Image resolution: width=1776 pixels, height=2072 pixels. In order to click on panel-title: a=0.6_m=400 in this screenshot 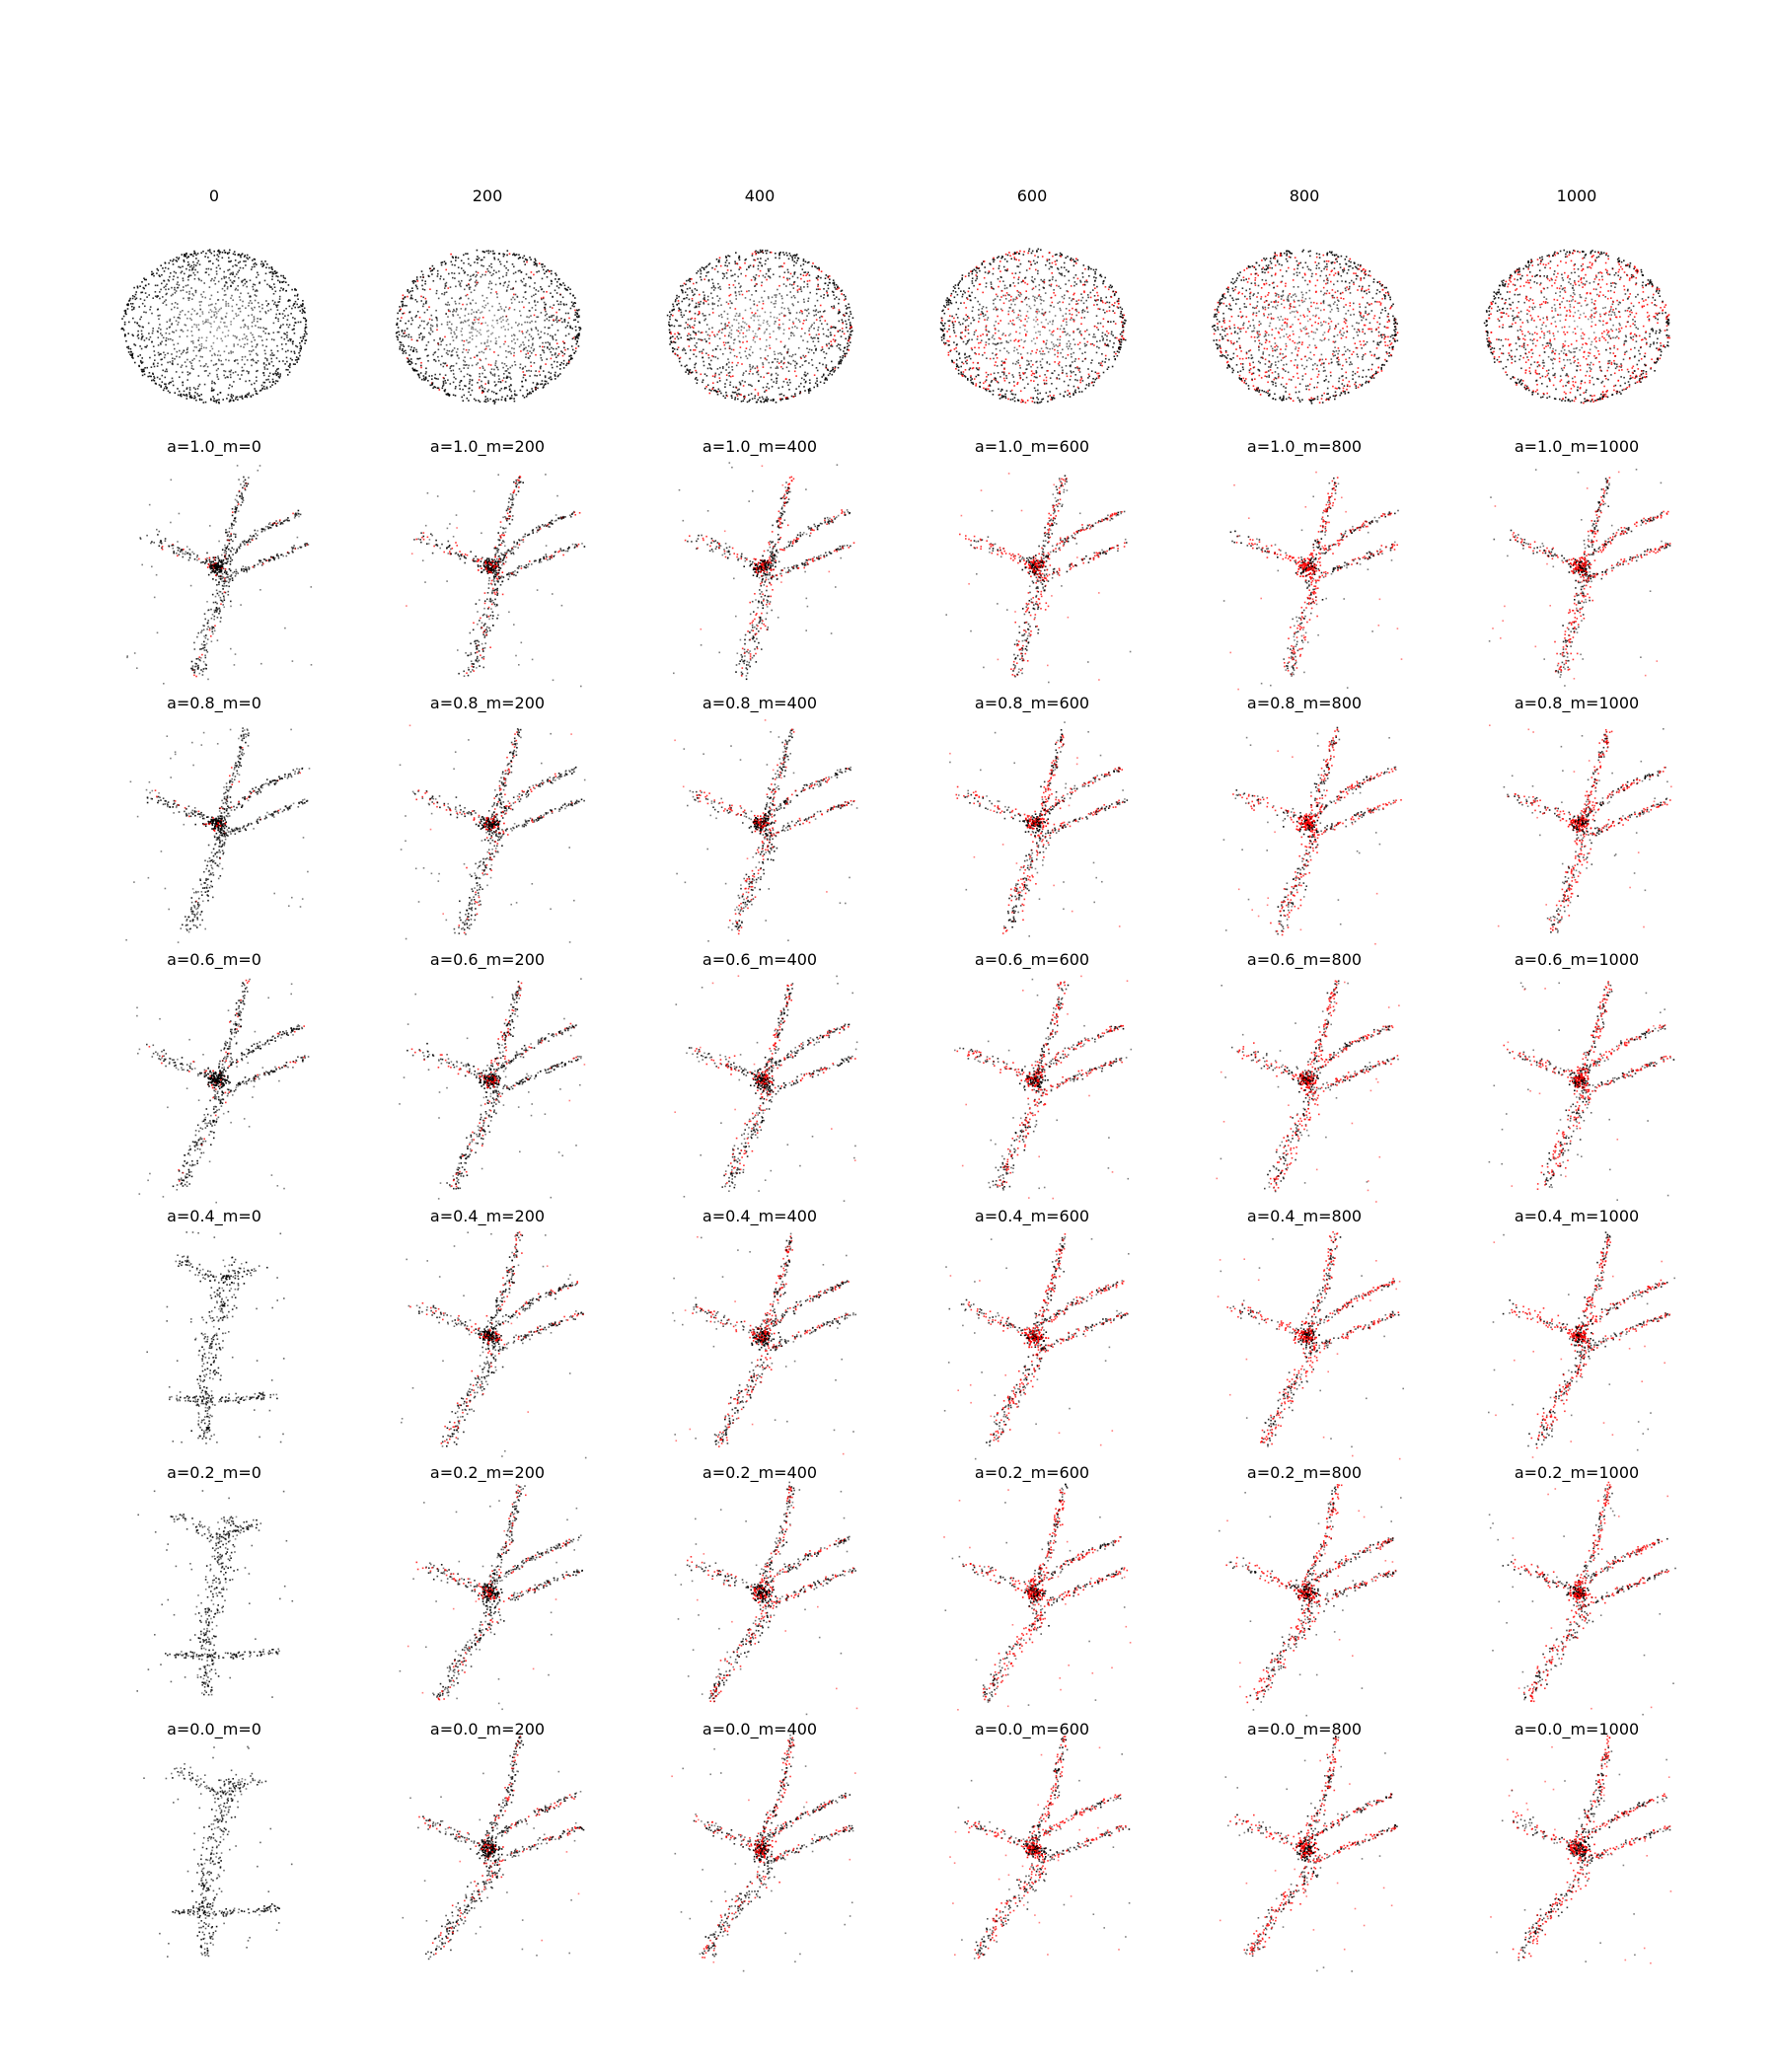, I will do `click(760, 960)`.